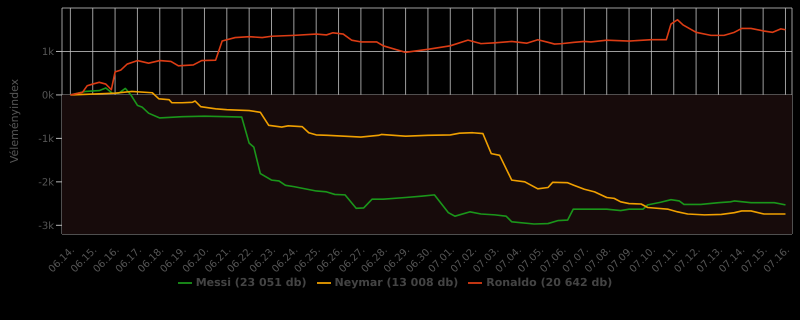 The image size is (800, 320). I want to click on y-axis-title: Véleményindex, so click(14, 121).